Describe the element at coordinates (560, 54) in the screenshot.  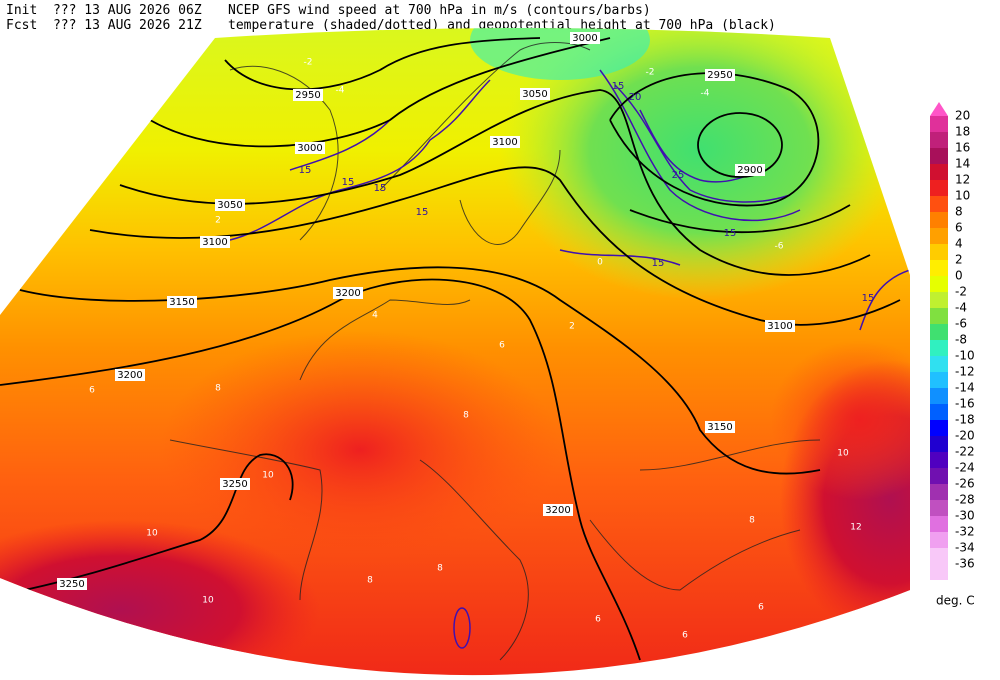
I see `cold-area` at that location.